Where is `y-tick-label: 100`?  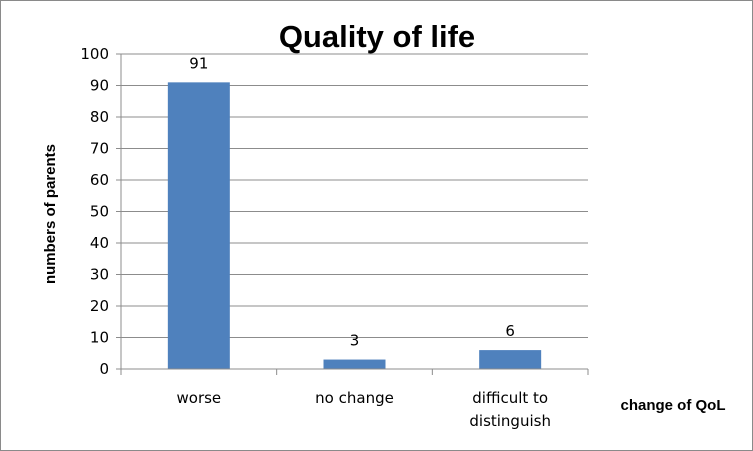
y-tick-label: 100 is located at coordinates (94, 54).